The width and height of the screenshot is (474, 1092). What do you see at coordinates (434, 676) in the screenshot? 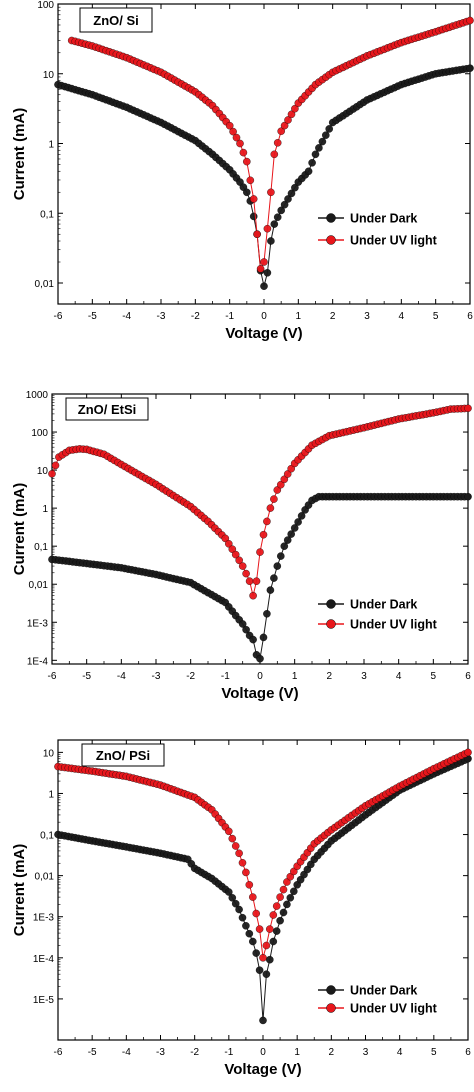
I see `x-tick-label: 5` at bounding box center [434, 676].